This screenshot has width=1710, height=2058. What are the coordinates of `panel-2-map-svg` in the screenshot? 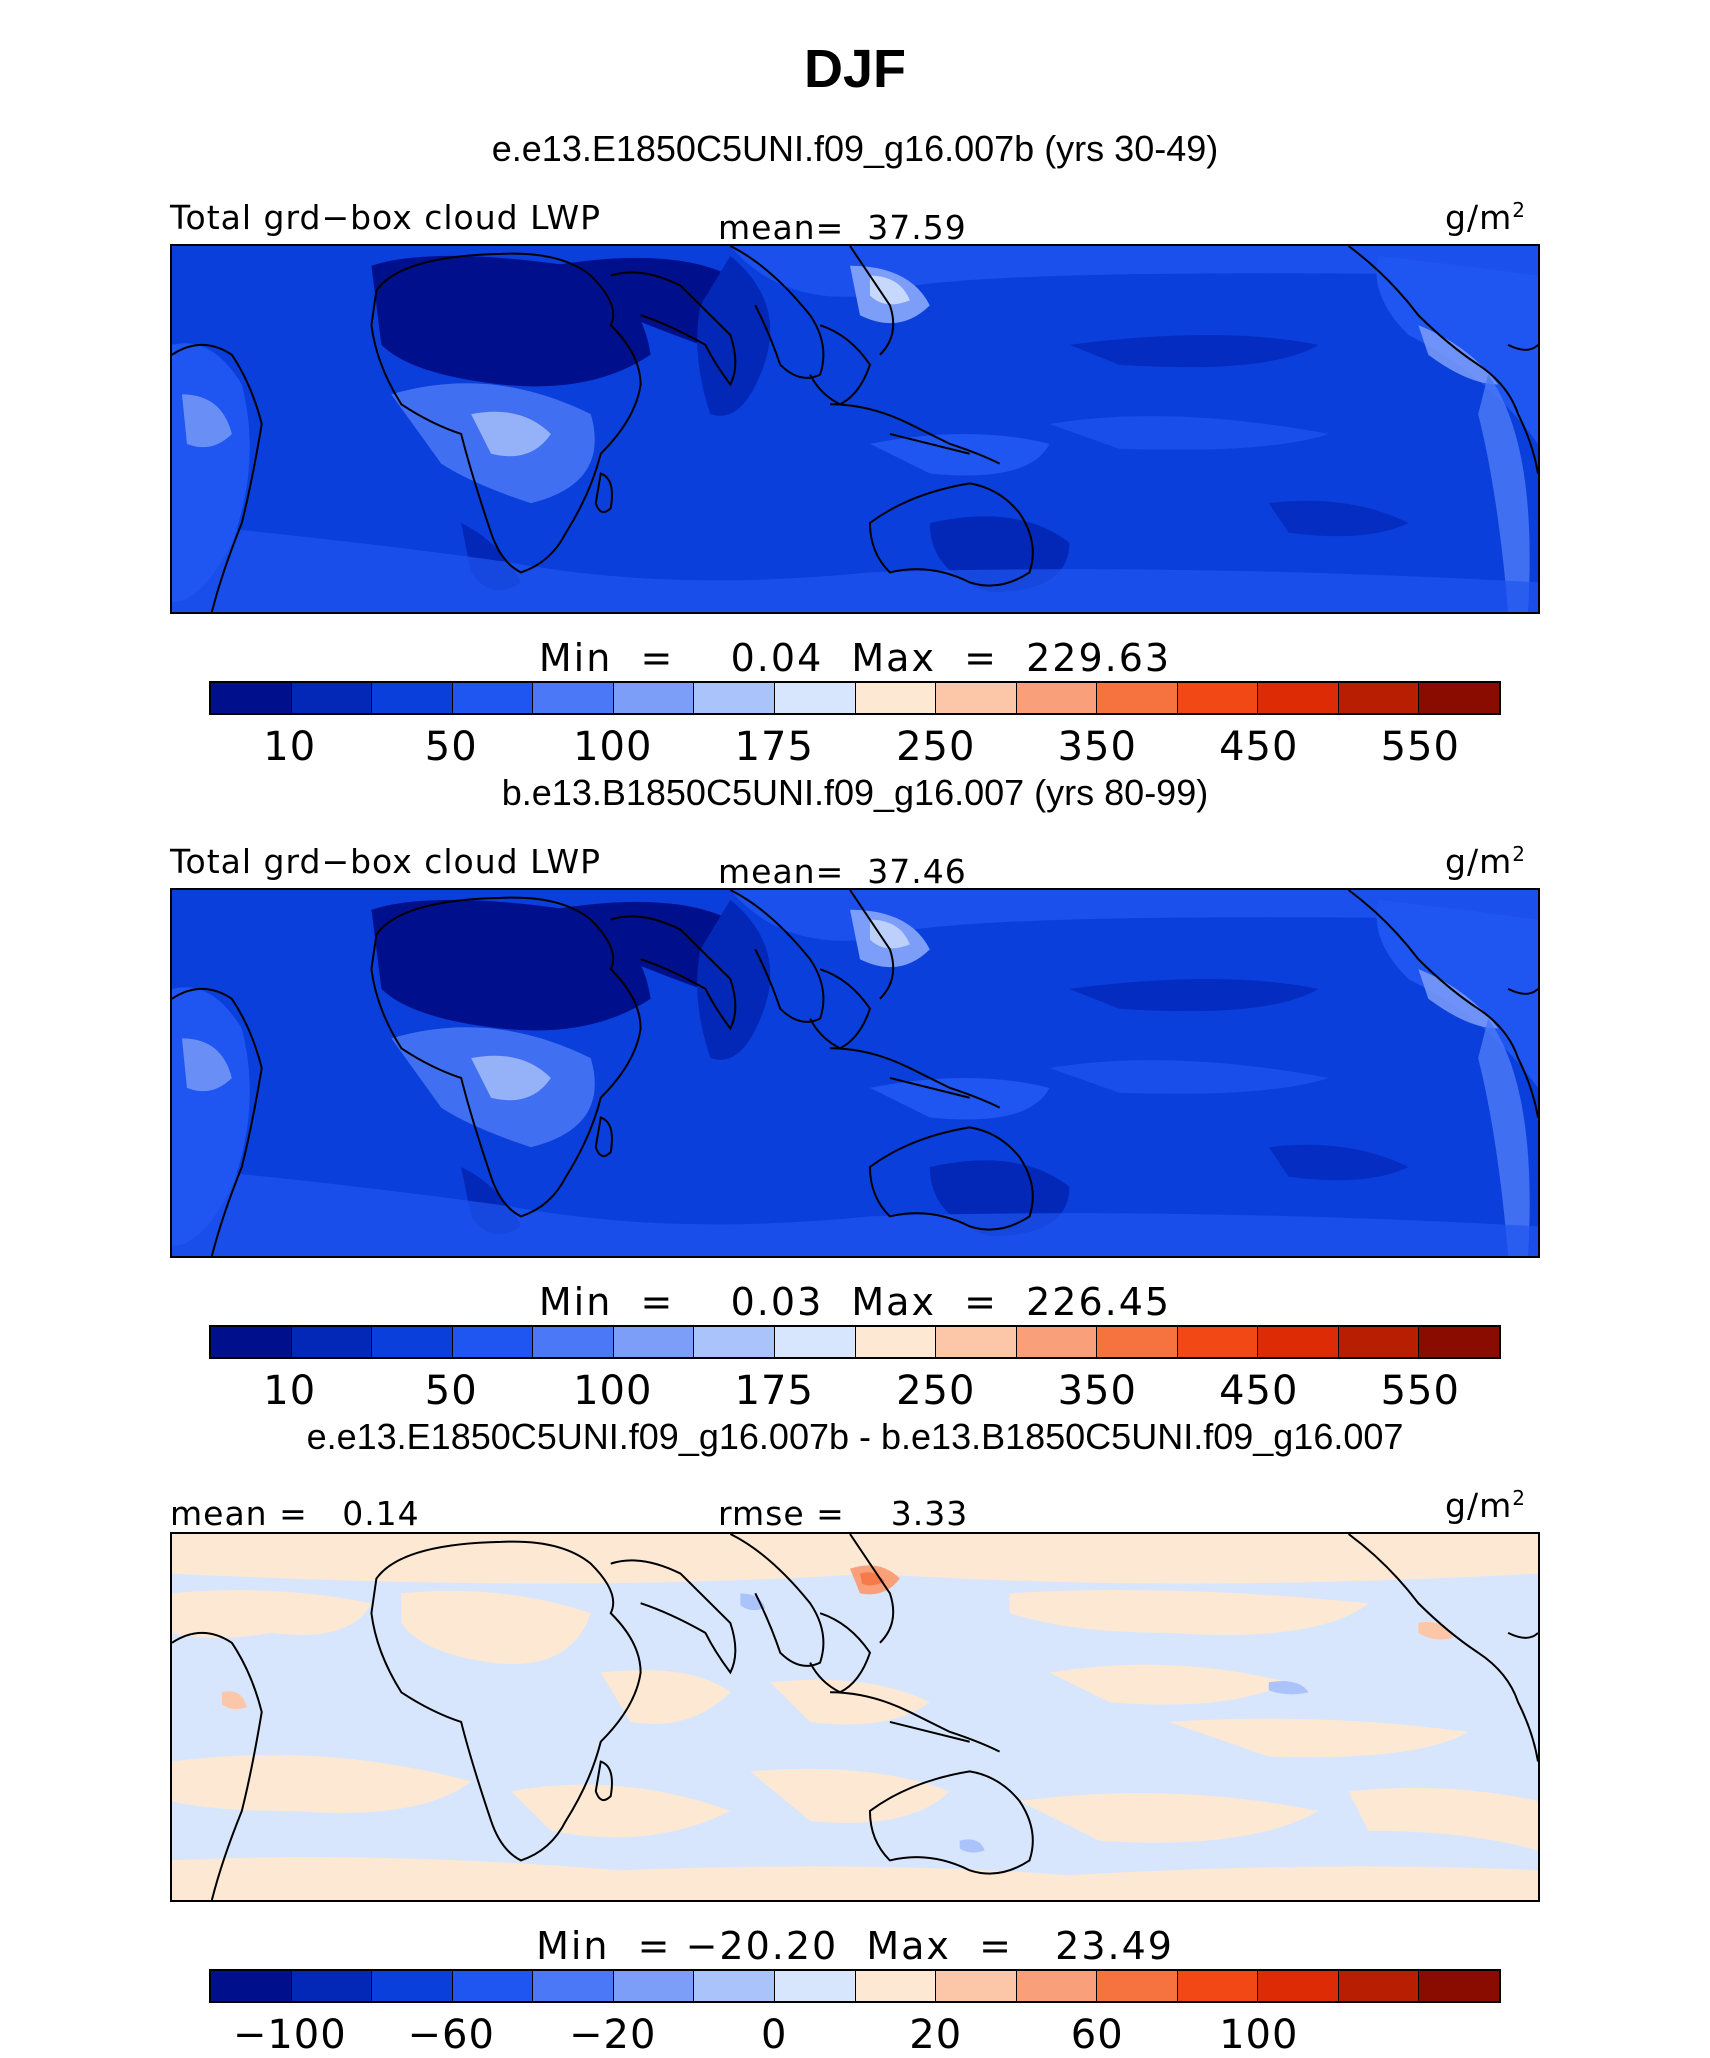 It's located at (855, 1073).